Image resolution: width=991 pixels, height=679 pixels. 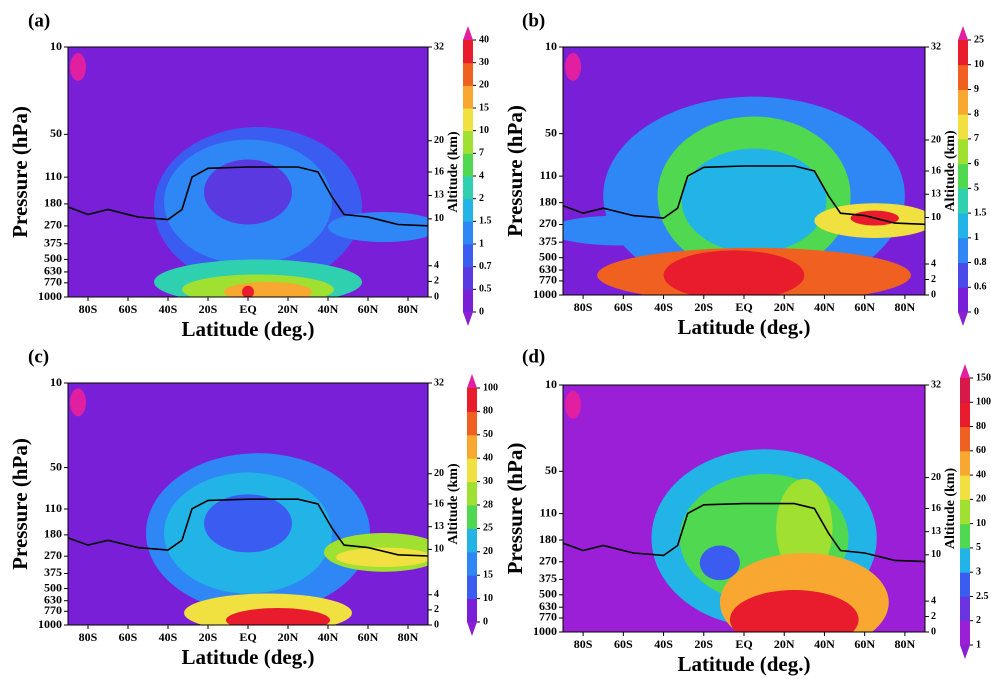 What do you see at coordinates (933, 616) in the screenshot?
I see `y2-tick-label: 2` at bounding box center [933, 616].